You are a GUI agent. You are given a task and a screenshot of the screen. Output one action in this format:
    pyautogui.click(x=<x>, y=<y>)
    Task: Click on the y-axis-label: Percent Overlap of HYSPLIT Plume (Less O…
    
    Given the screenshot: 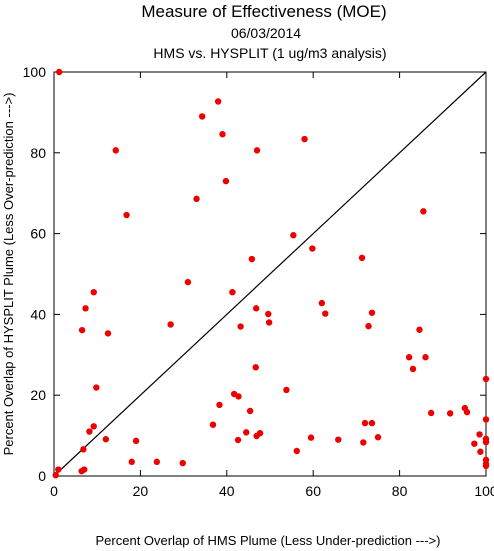 What is the action you would take?
    pyautogui.click(x=8, y=274)
    